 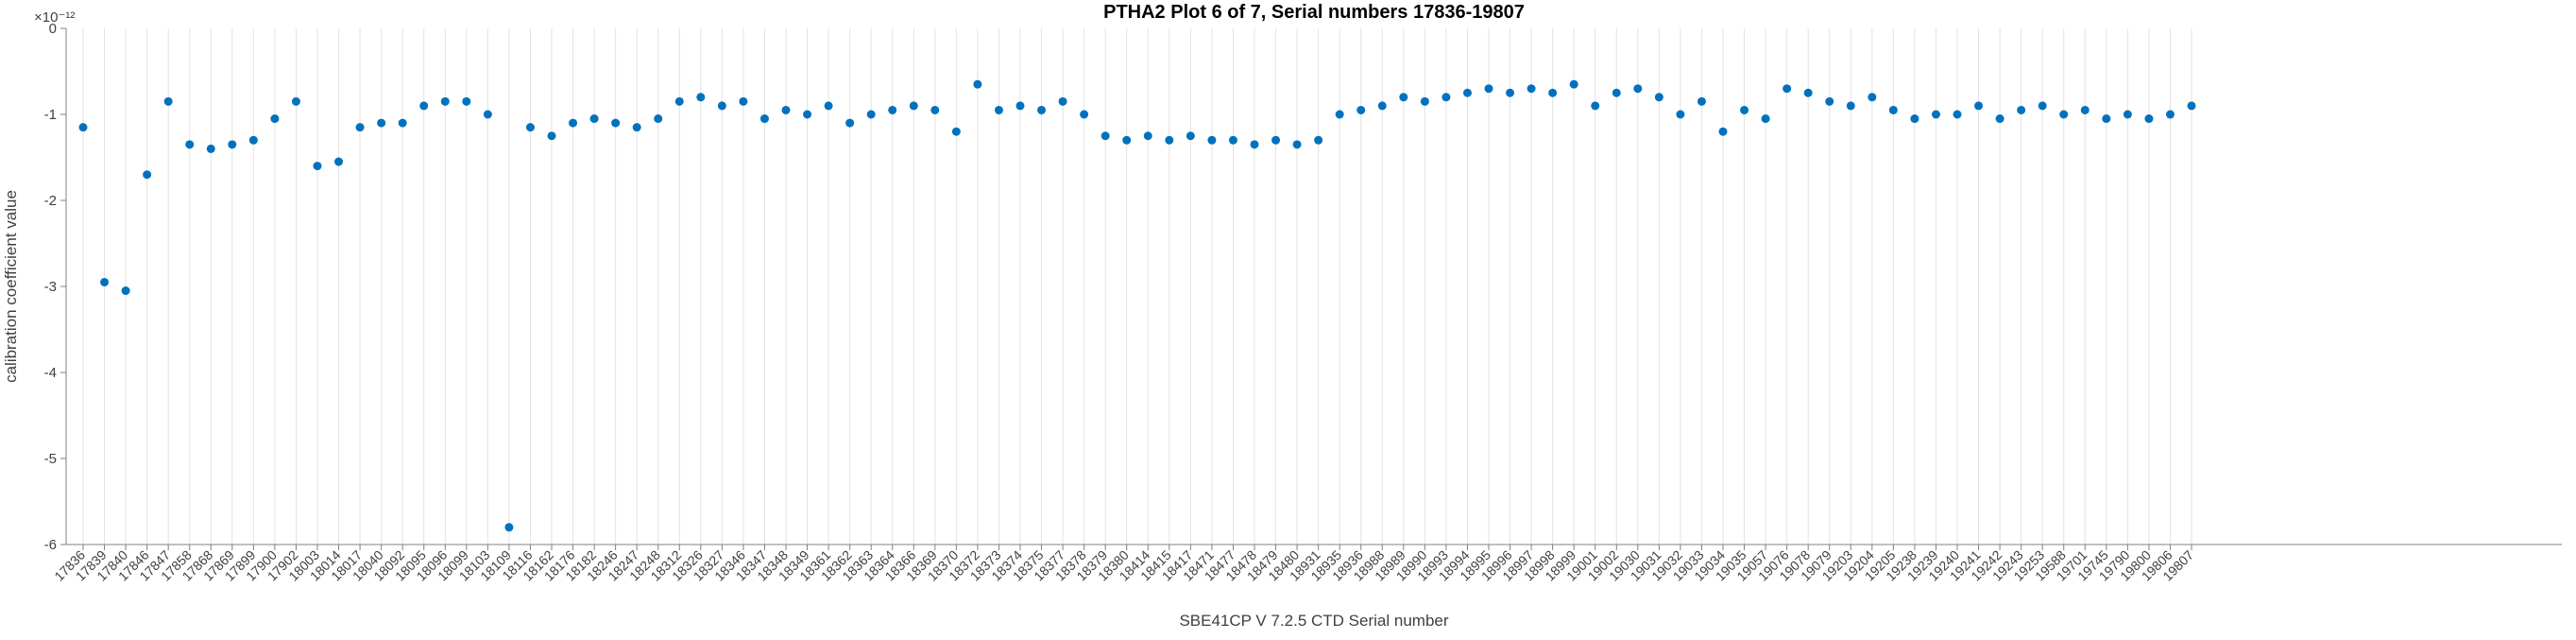 I want to click on y-tick-label: -2, so click(x=51, y=201).